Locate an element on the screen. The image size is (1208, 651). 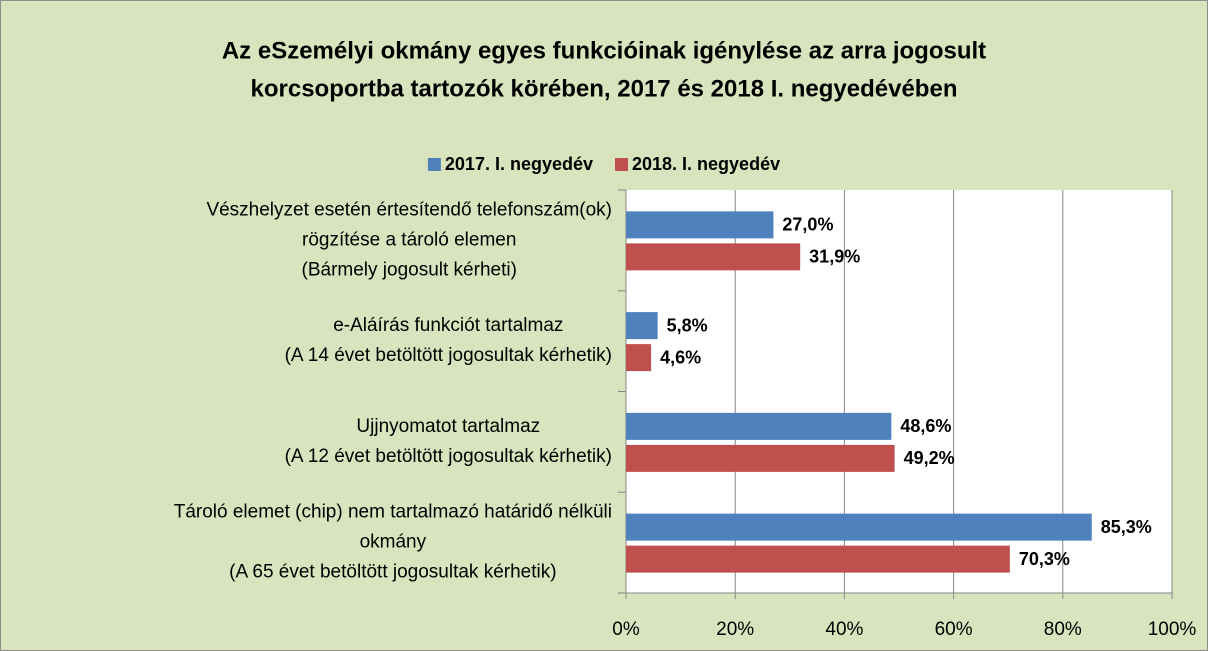
y-tick-label: Ujjnyomatot tartalmaz is located at coordinates (448, 426).